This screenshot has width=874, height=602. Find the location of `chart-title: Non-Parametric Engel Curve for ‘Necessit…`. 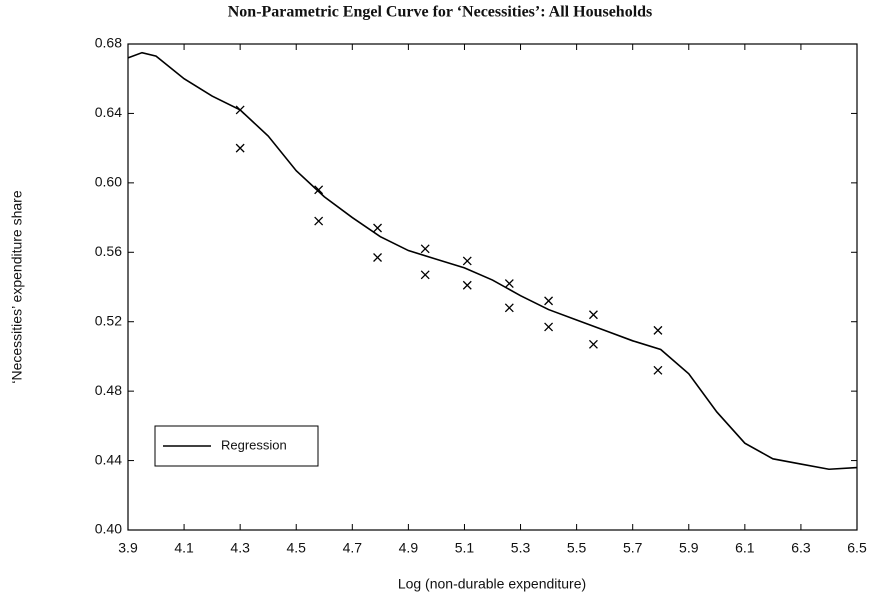

chart-title: Non-Parametric Engel Curve for ‘Necessit… is located at coordinates (440, 12).